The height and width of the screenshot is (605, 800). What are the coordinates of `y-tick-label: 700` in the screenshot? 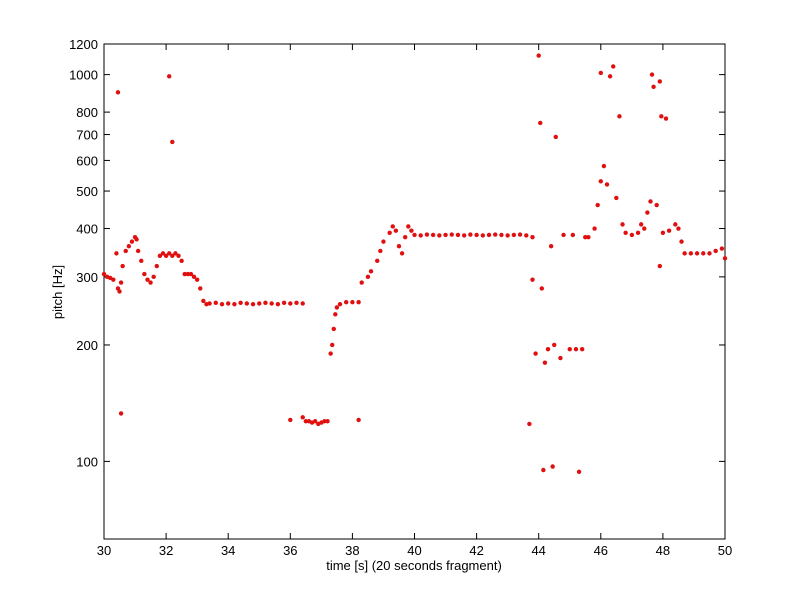 It's located at (87, 135).